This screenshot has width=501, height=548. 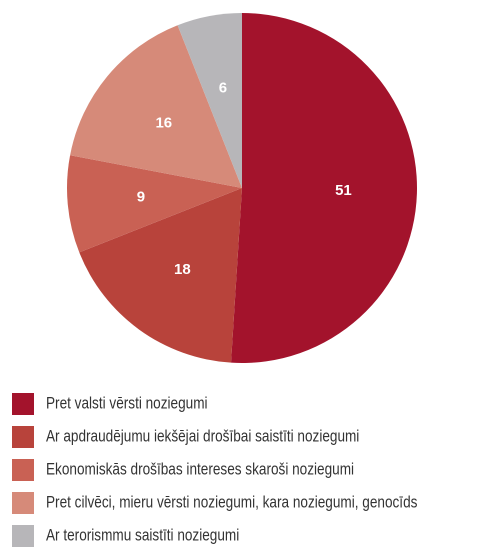 I want to click on slice-label: 16, so click(x=163, y=122).